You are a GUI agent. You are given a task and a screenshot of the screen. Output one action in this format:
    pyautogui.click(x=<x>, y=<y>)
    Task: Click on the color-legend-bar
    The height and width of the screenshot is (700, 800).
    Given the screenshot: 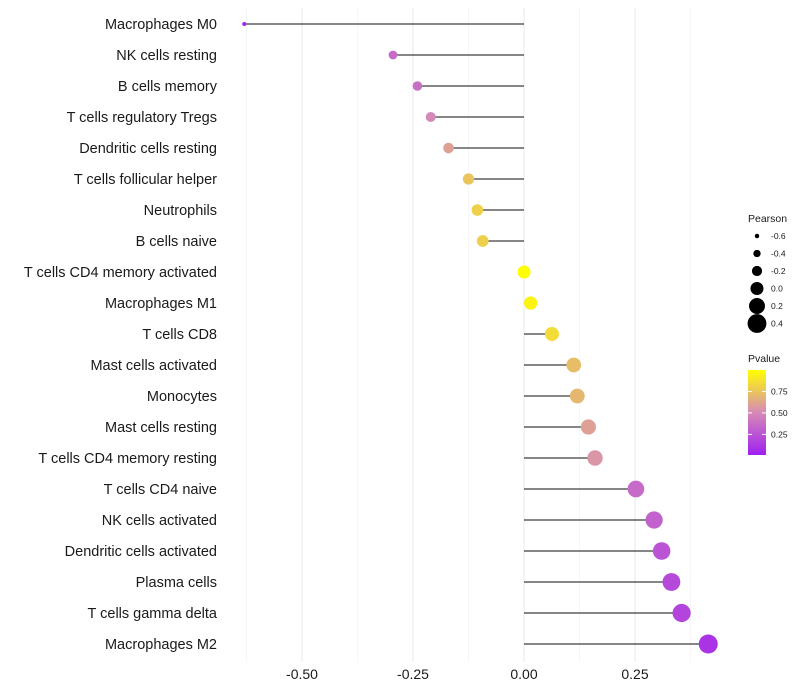 What is the action you would take?
    pyautogui.click(x=757, y=412)
    